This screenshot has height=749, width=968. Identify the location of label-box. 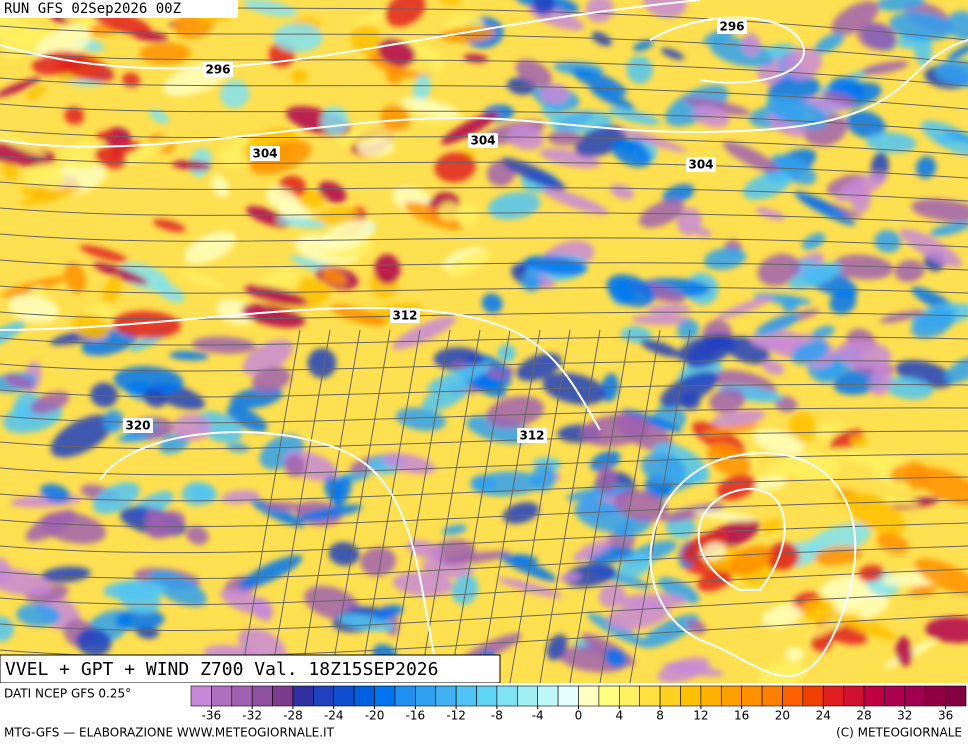
(405, 315).